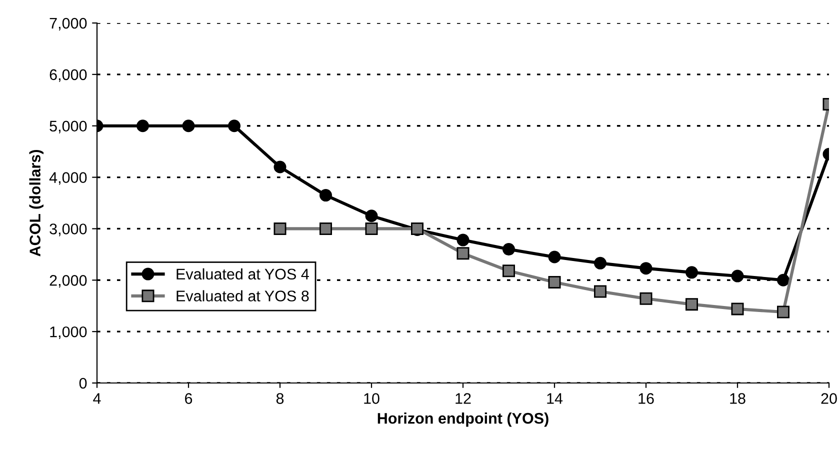 The height and width of the screenshot is (449, 838). I want to click on y-tick-label: 0, so click(83, 383).